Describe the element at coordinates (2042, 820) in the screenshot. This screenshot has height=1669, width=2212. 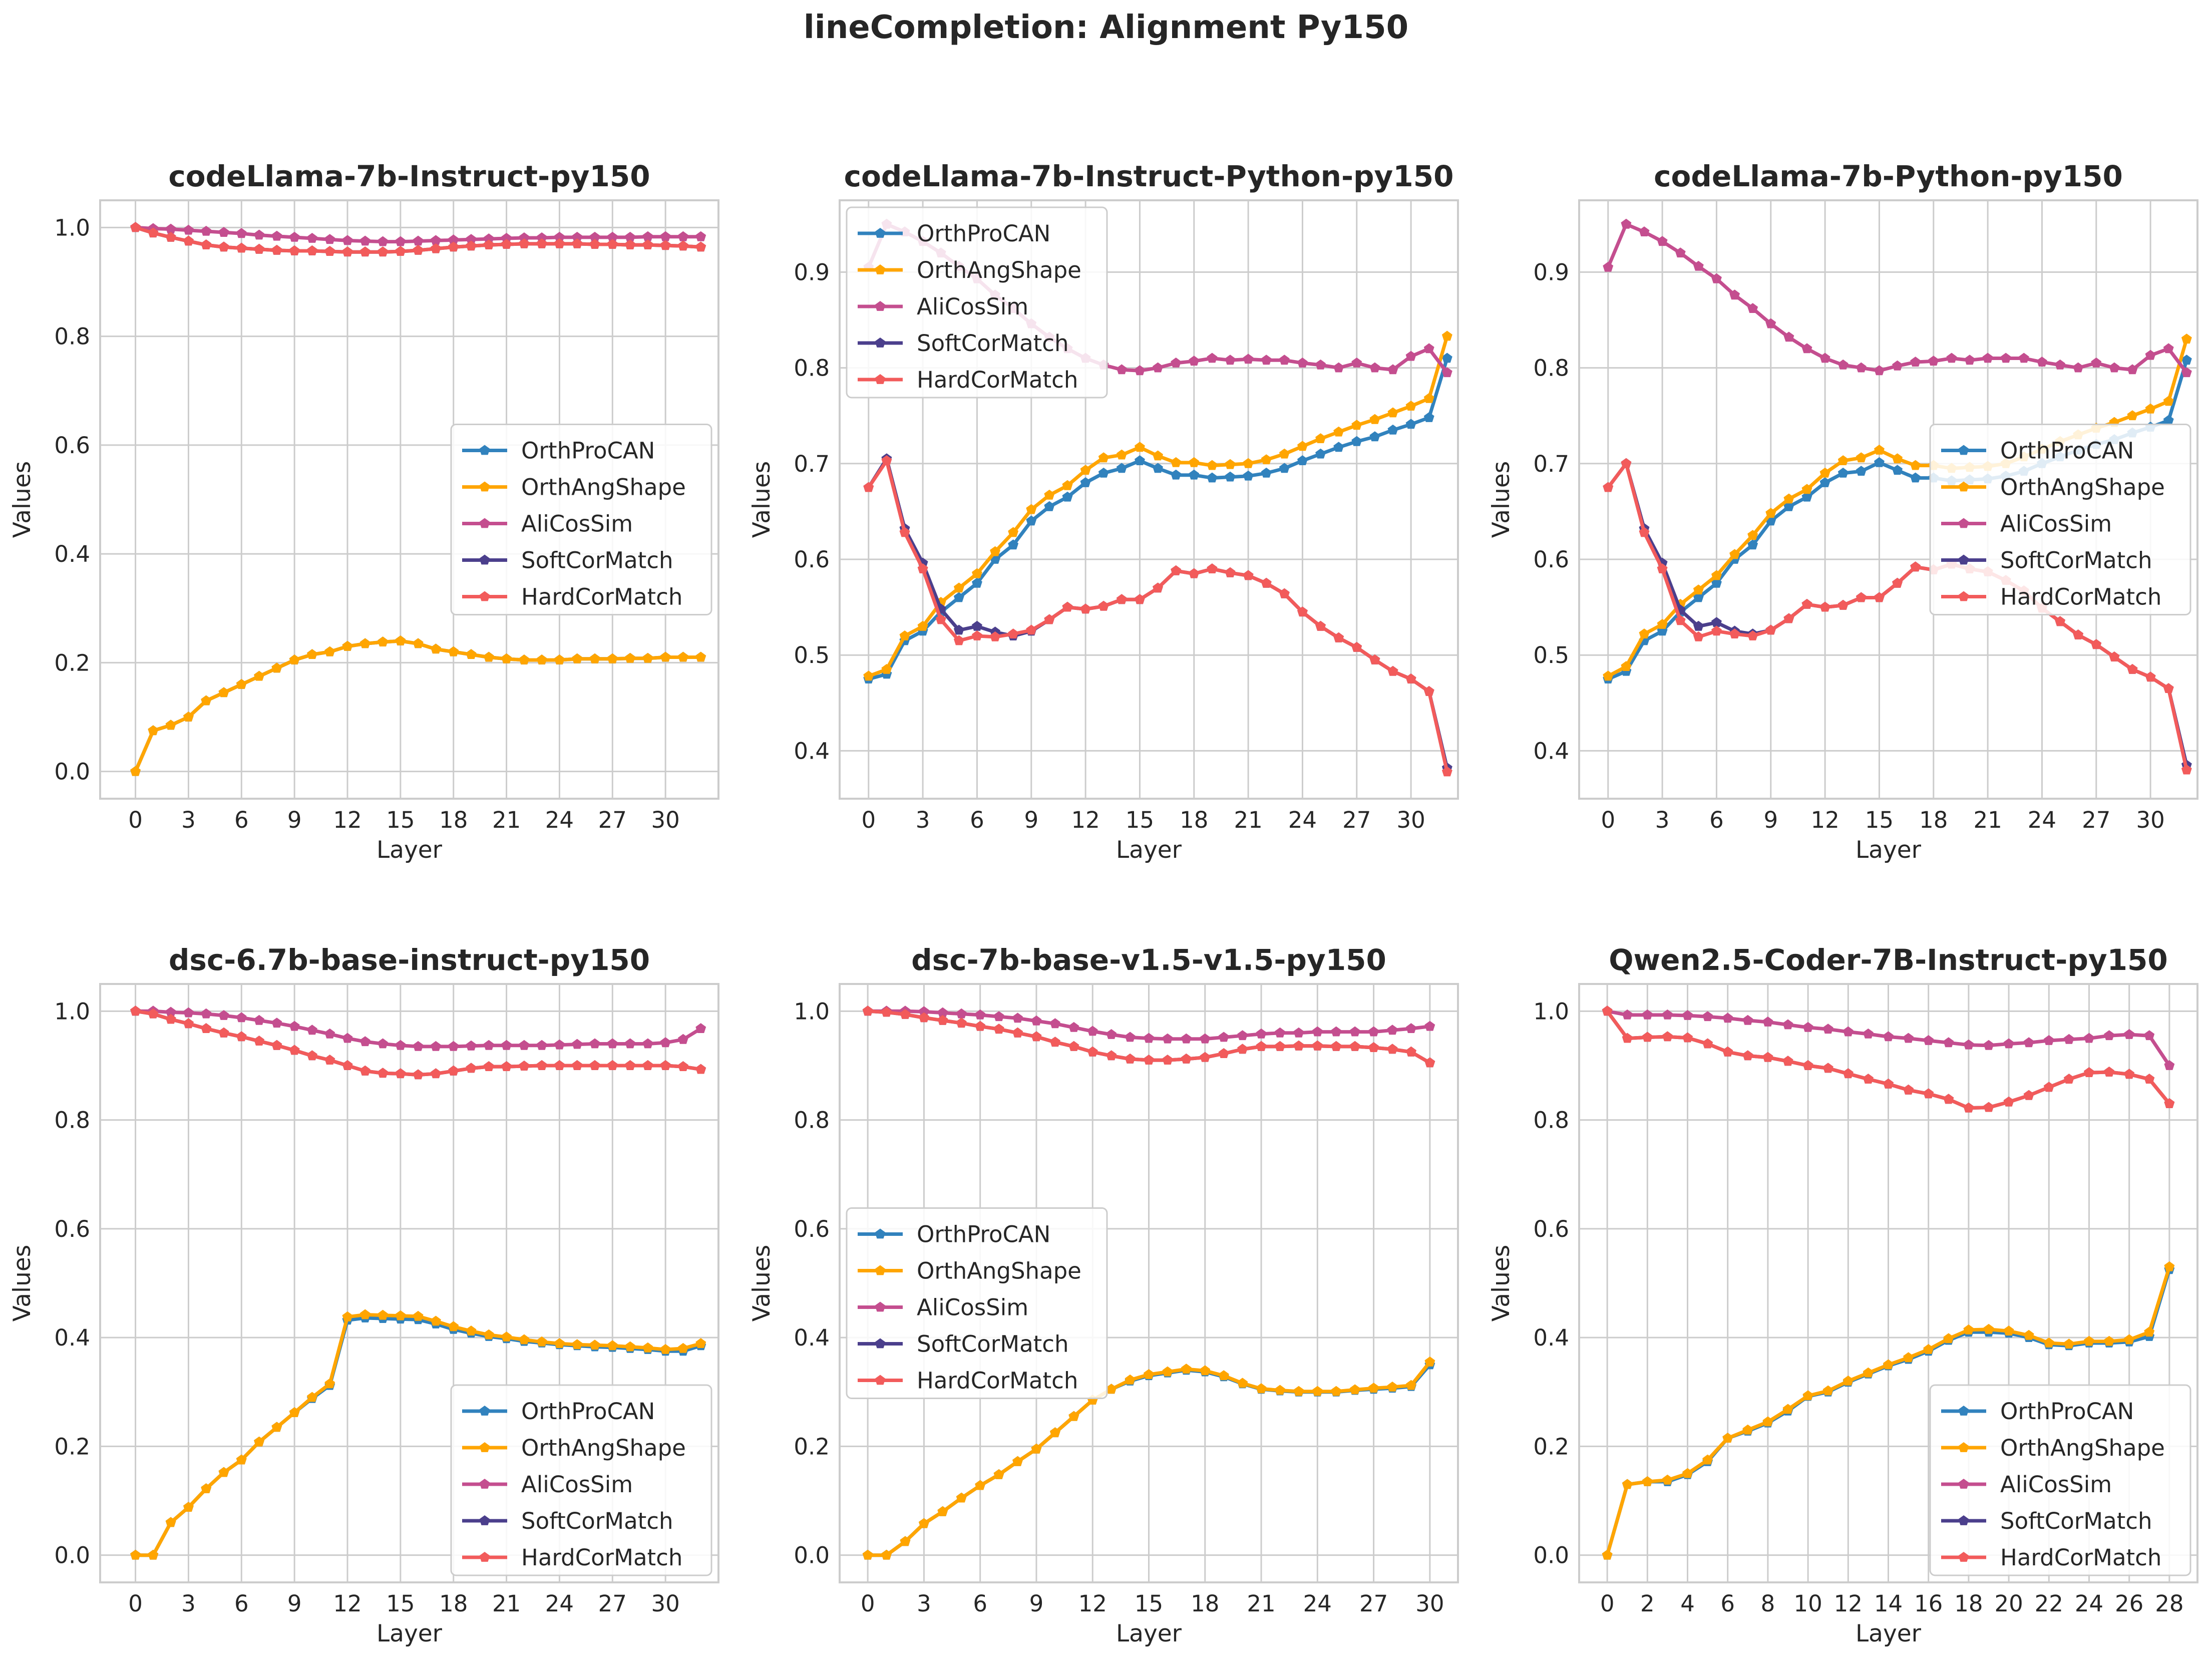
I see `x-tick-label: 24` at that location.